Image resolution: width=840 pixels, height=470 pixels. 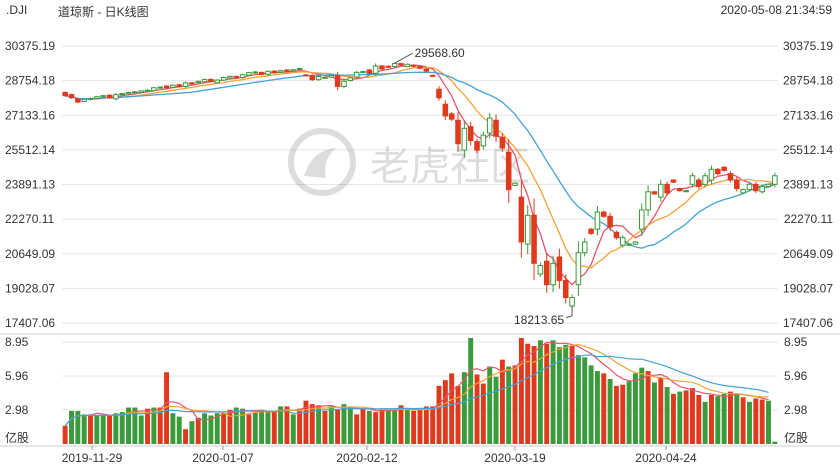 I want to click on price-y-tick-left: 19028.07, so click(x=30, y=288).